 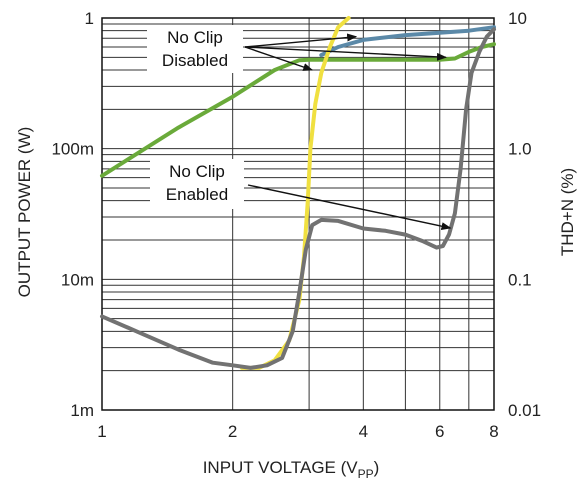 I want to click on y-left-tick-label: 10m, so click(x=77, y=279).